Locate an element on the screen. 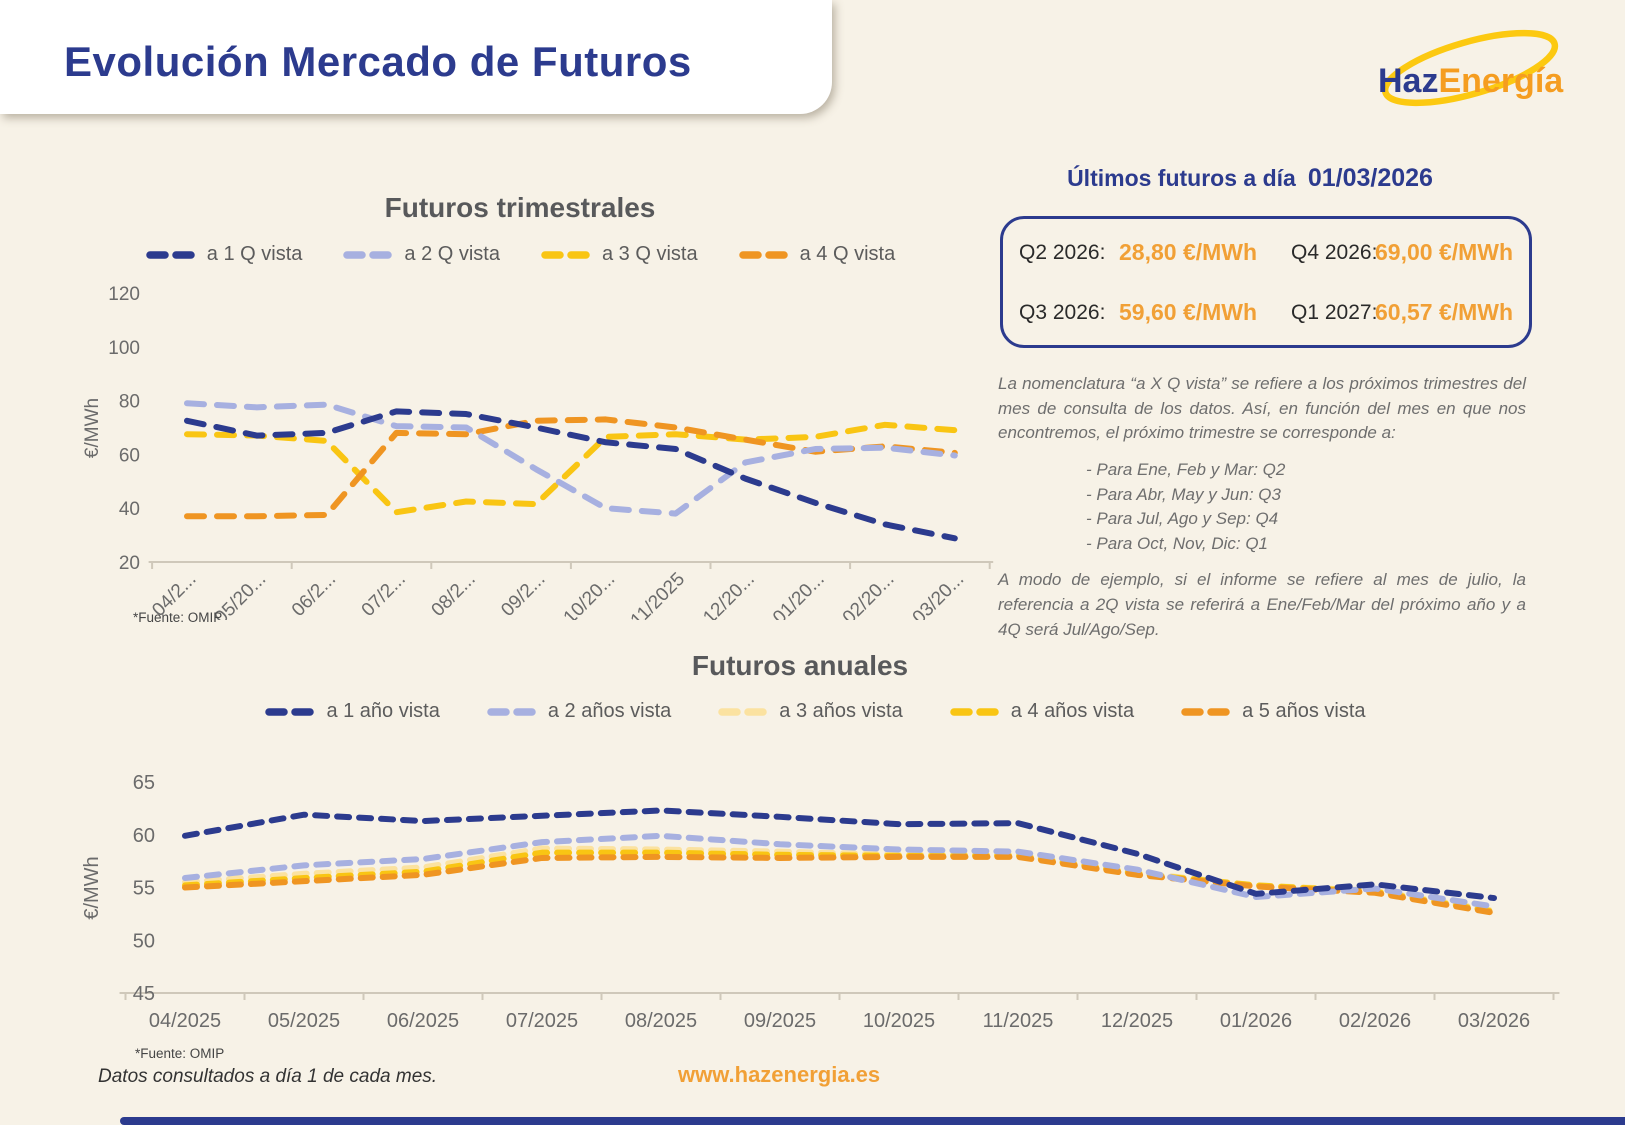  legend-item: a 1 año vista is located at coordinates (352, 711).